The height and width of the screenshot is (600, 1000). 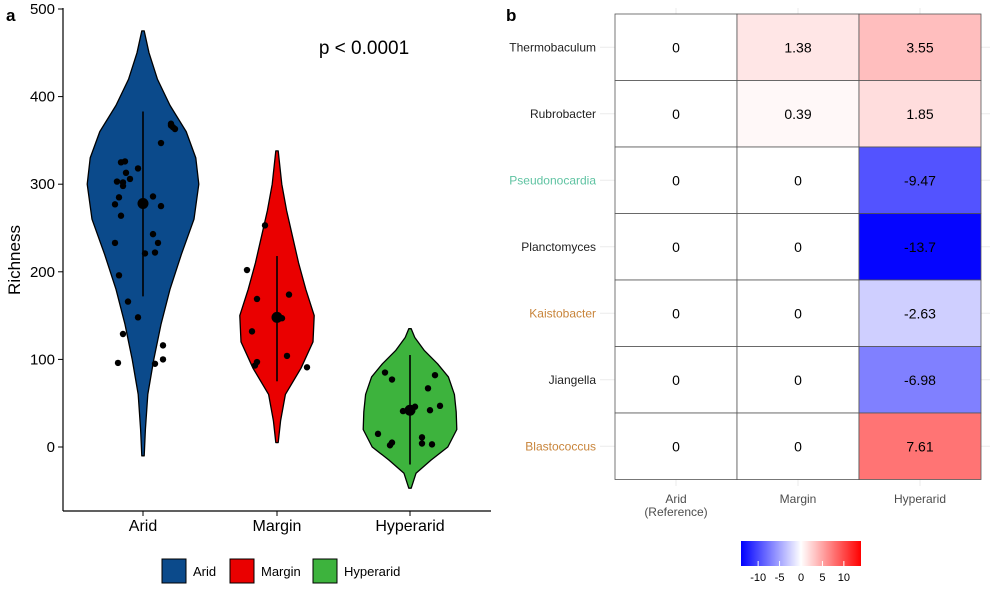 I want to click on y-tick-label: 400, so click(x=42, y=97).